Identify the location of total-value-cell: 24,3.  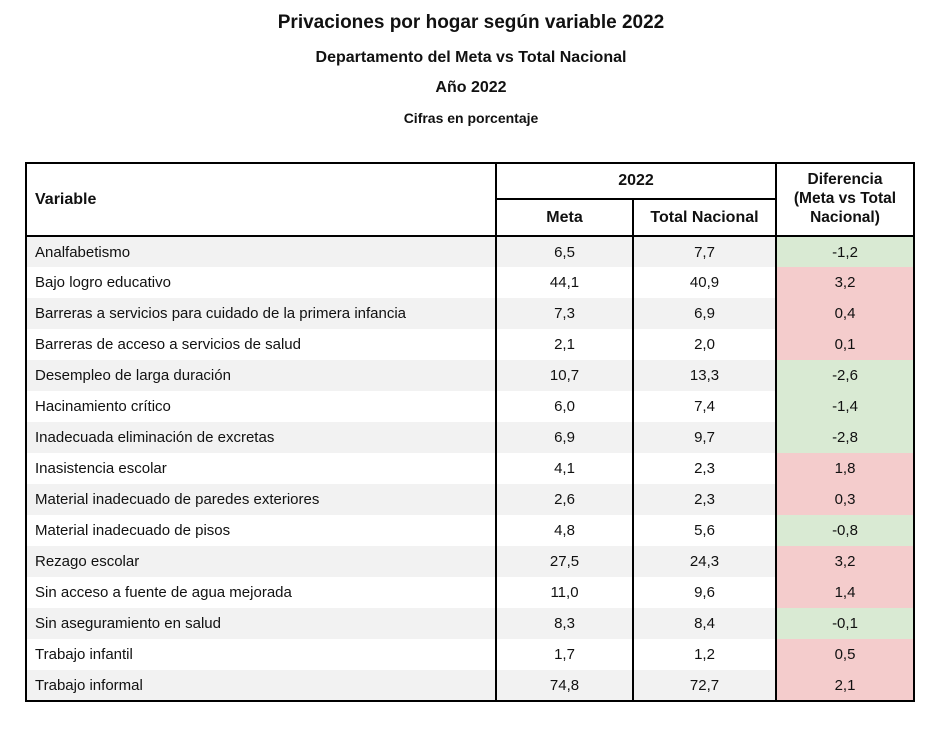
(704, 561).